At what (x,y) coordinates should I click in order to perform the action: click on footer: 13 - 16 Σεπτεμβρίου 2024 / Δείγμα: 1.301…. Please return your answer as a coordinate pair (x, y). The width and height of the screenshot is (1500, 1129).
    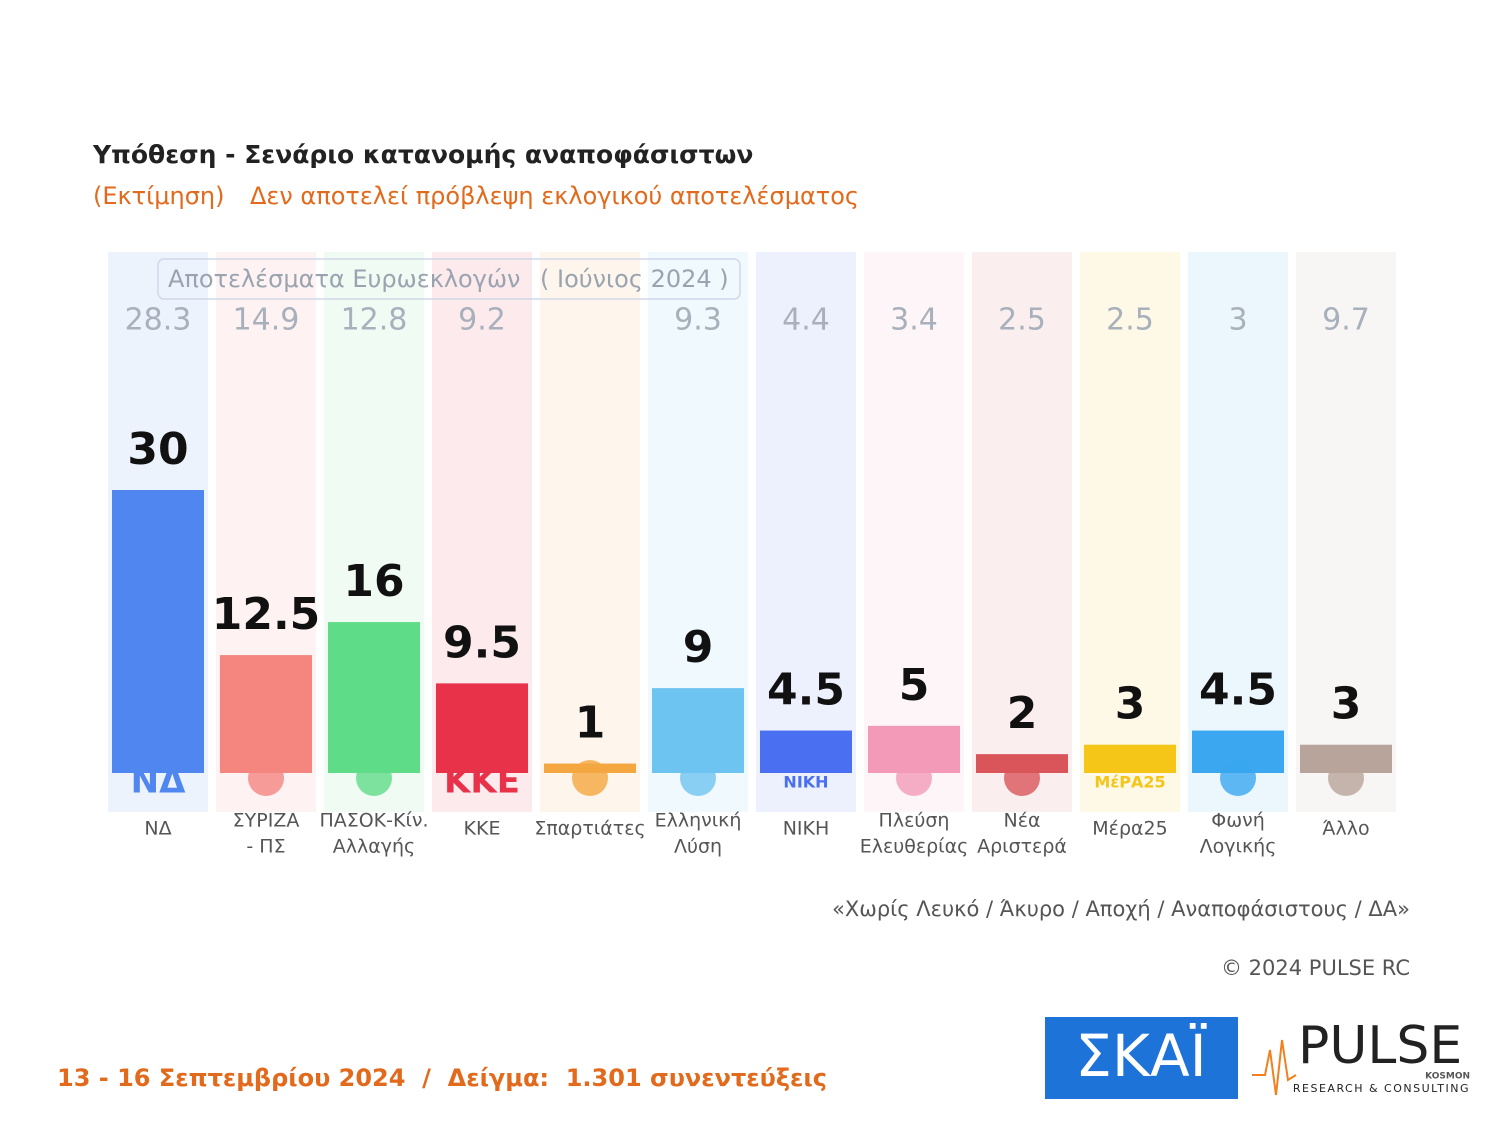
    Looking at the image, I should click on (442, 1078).